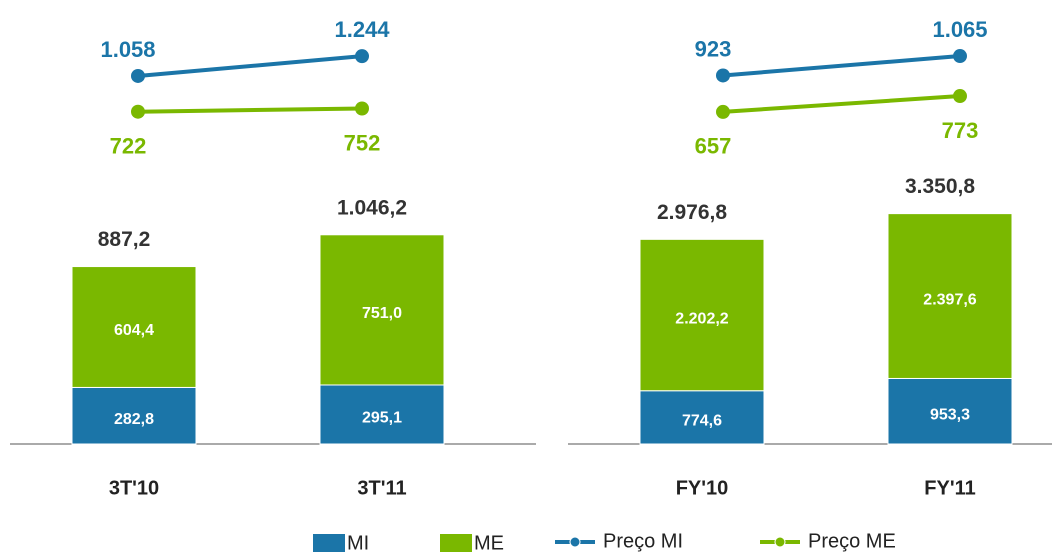 The width and height of the screenshot is (1062, 555). I want to click on legend-label: MI, so click(358, 543).